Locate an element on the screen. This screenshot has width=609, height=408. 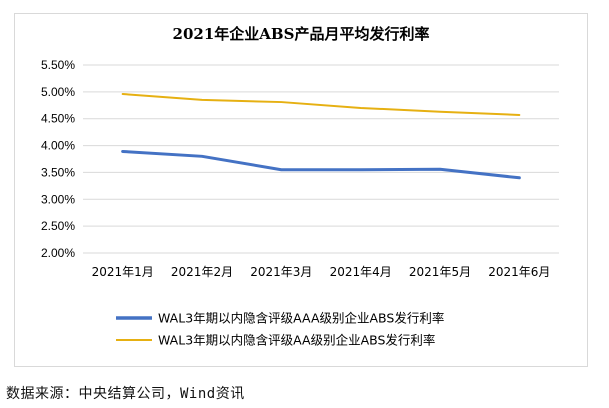
y-tick-label: 4.50% is located at coordinates (58, 119).